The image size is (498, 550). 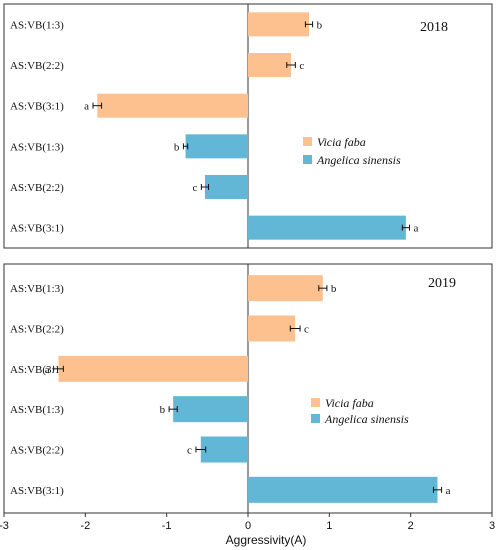 I want to click on legend-label-angelica-sinensis-2019: Angelica sinensis, so click(x=366, y=419).